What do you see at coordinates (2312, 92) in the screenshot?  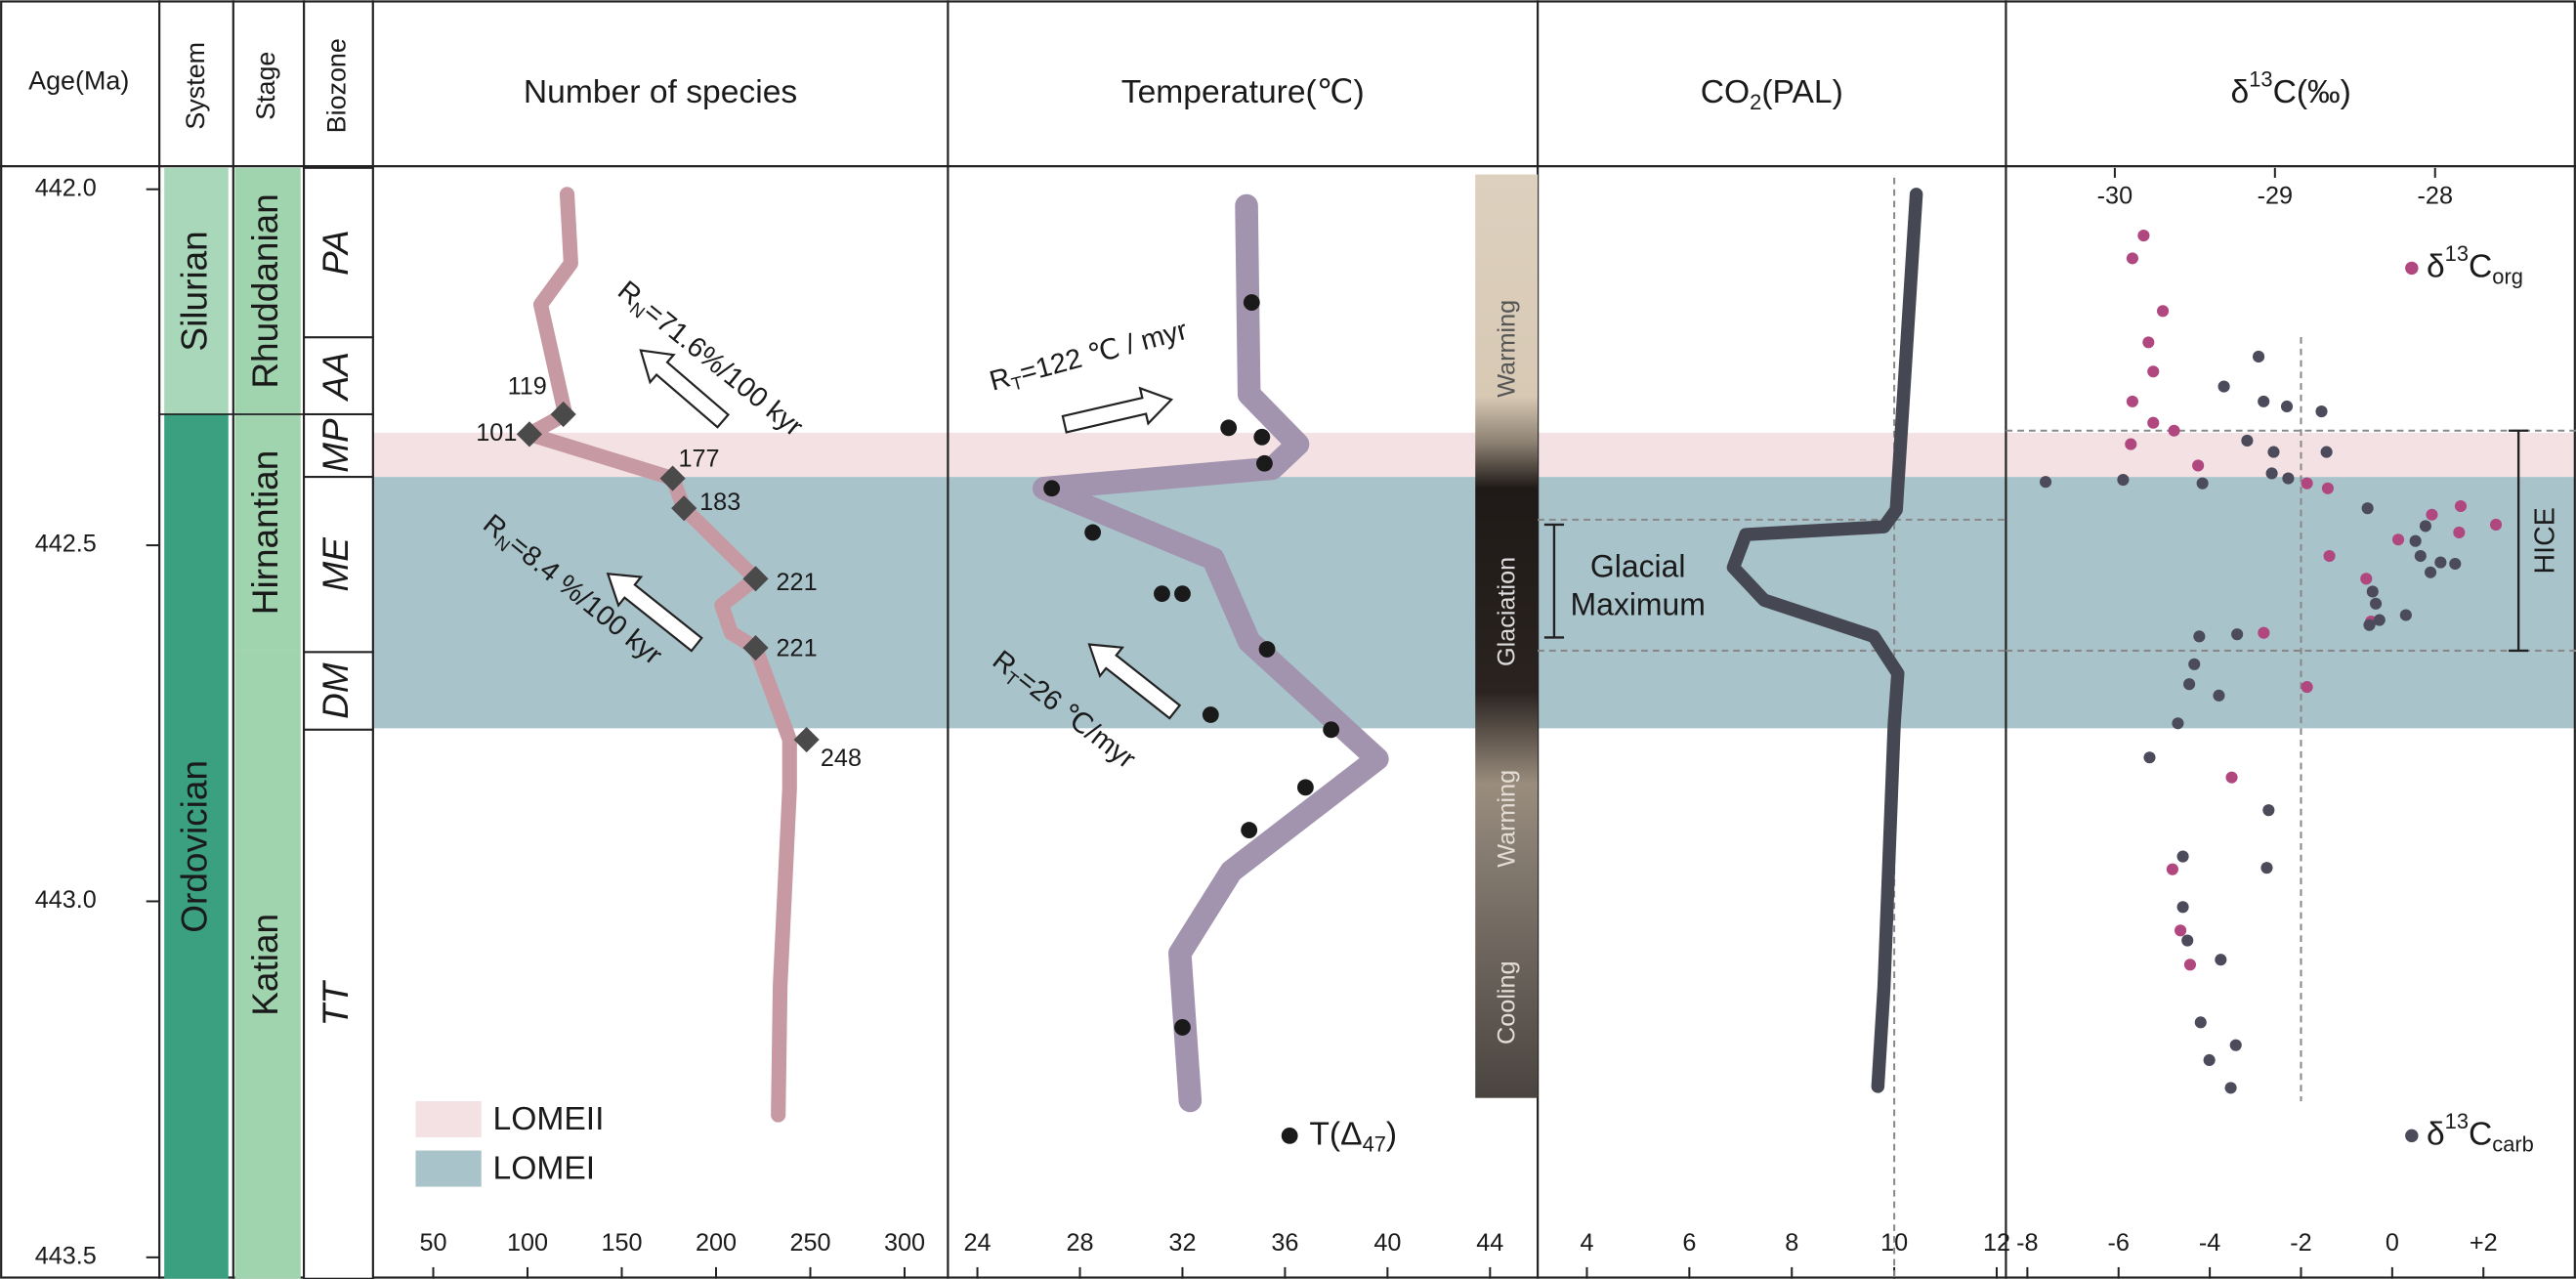 I see `panel-title-part: C(‰)` at bounding box center [2312, 92].